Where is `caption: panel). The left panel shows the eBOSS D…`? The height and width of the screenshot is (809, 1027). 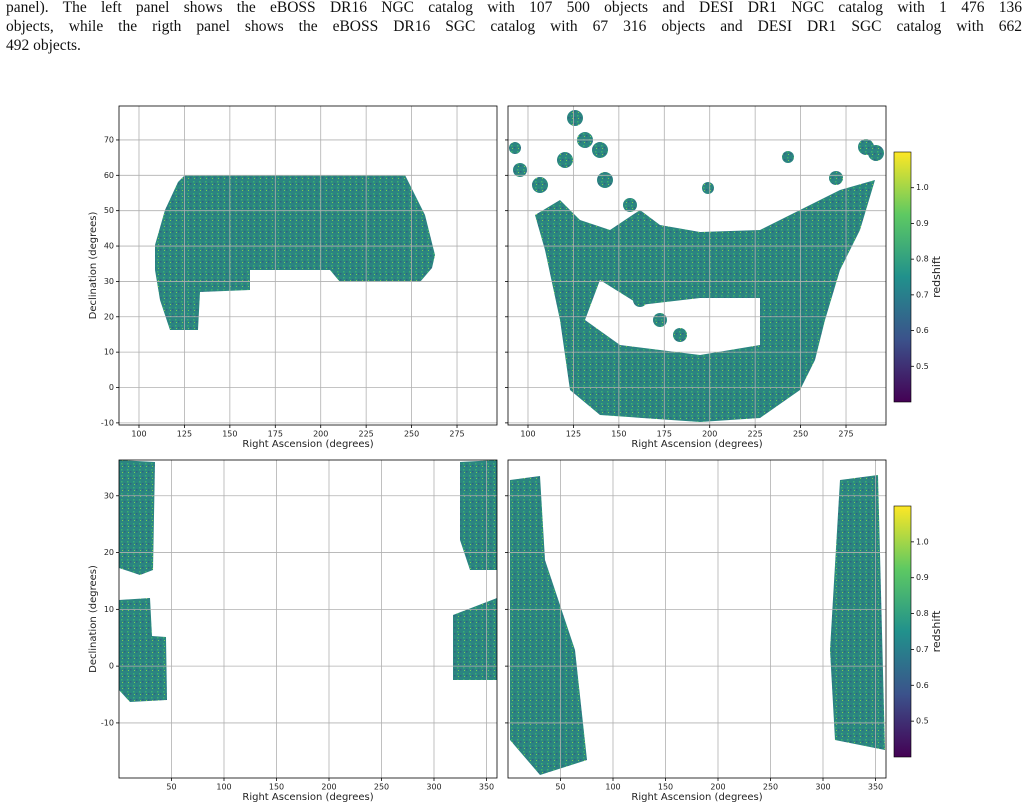 caption: panel). The left panel shows the eBOSS D… is located at coordinates (514, 27).